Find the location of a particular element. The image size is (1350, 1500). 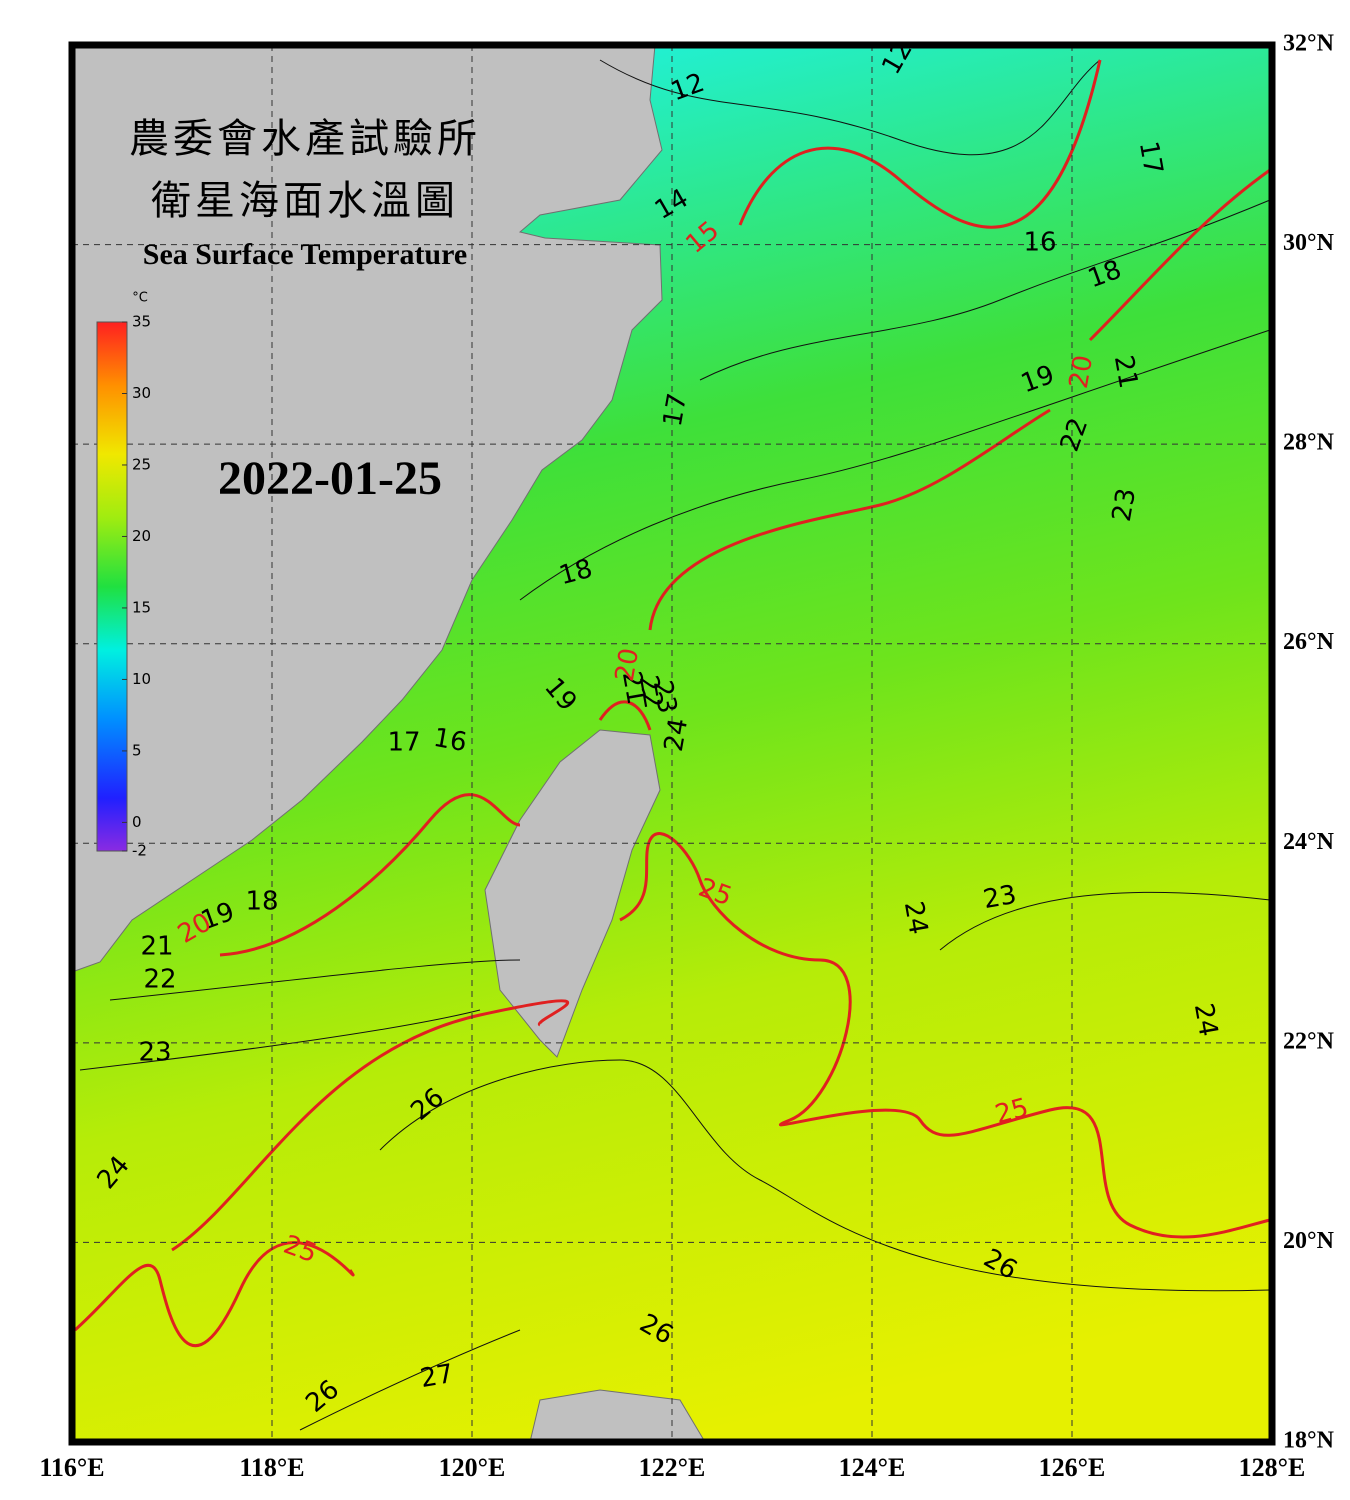

lon-label: 124°E is located at coordinates (872, 1467).